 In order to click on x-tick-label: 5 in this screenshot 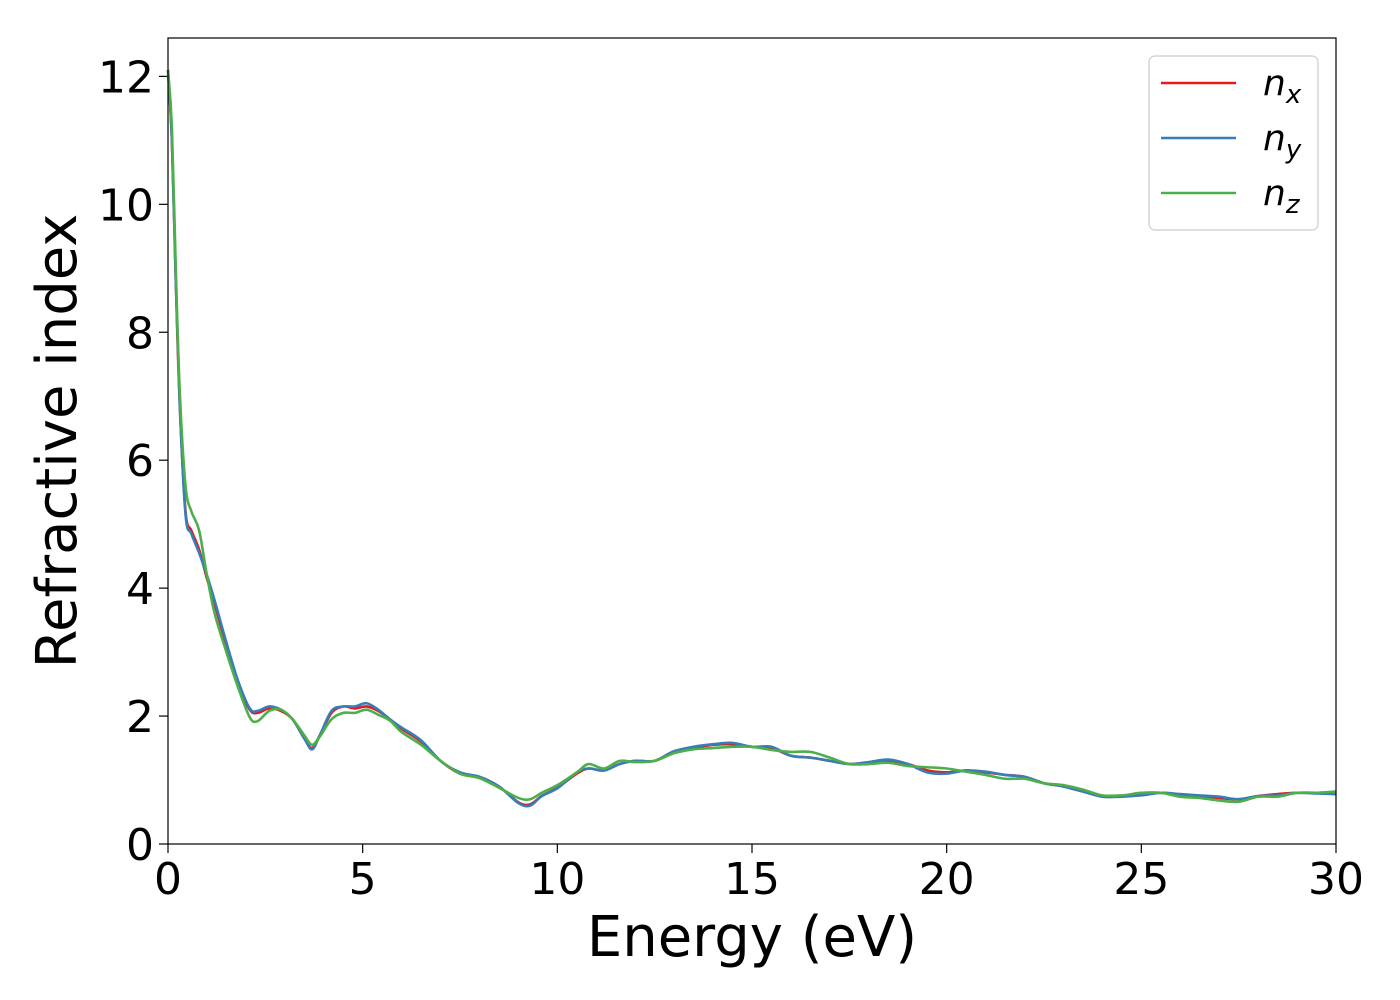, I will do `click(363, 879)`.